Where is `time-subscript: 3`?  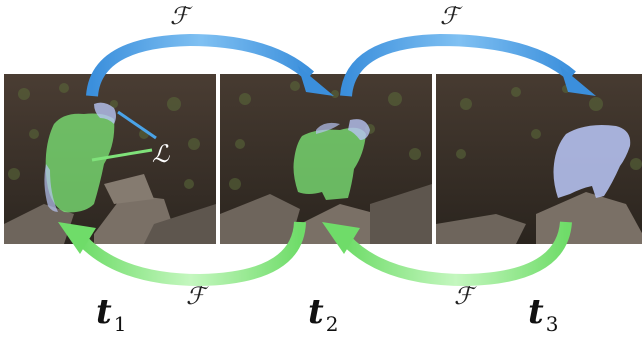
time-subscript: 3 is located at coordinates (552, 324).